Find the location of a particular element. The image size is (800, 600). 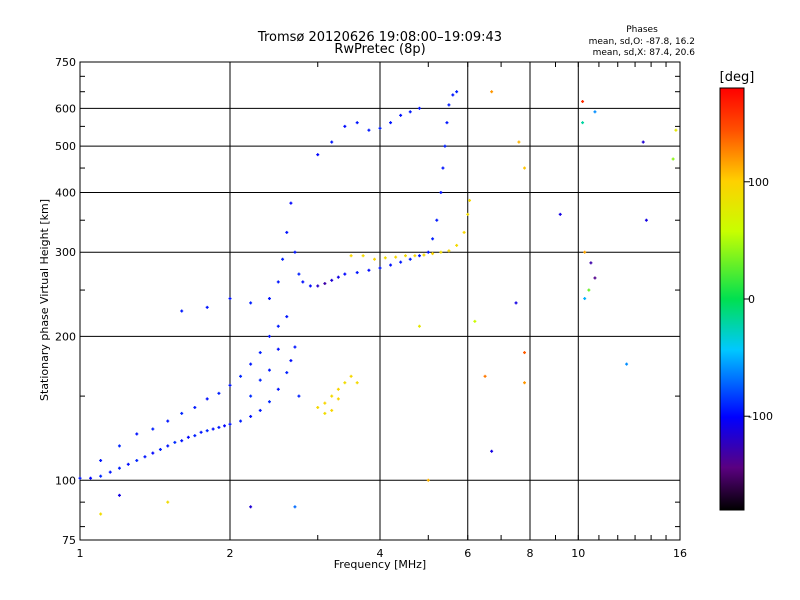

stats-x-mode: mean, sd,X: 87.4, 20.6 is located at coordinates (644, 53).